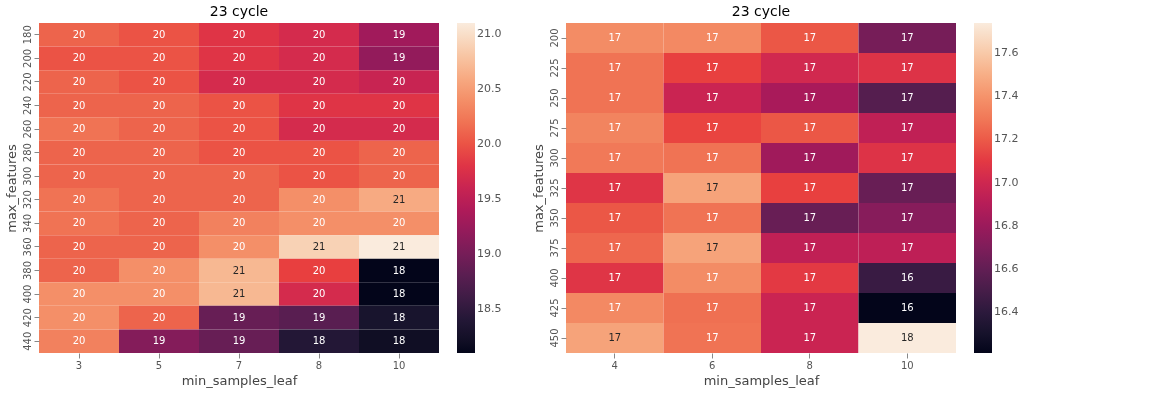 This screenshot has width=1161, height=412. I want to click on color-bar-label: 17.6, so click(1006, 53).